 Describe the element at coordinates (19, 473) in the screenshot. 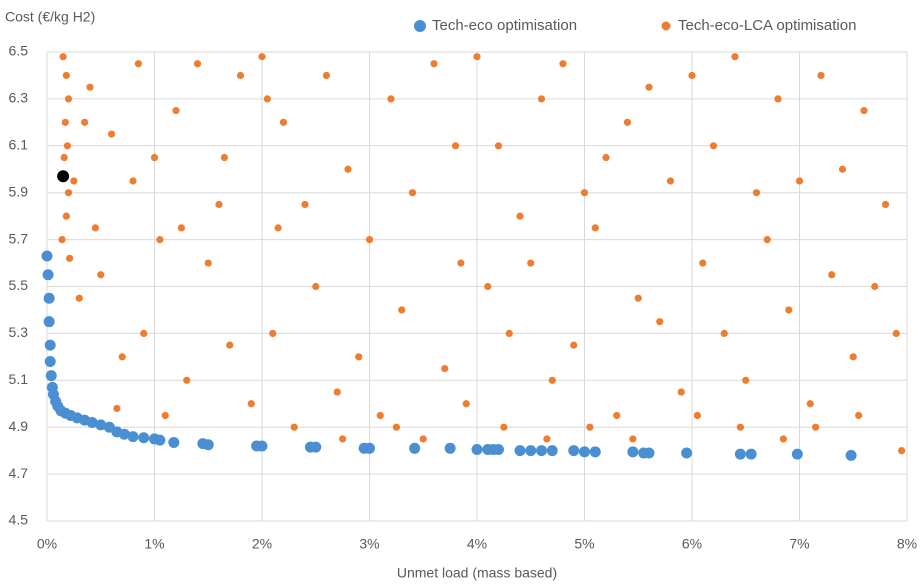

I see `y-tick-label: 4.7` at that location.